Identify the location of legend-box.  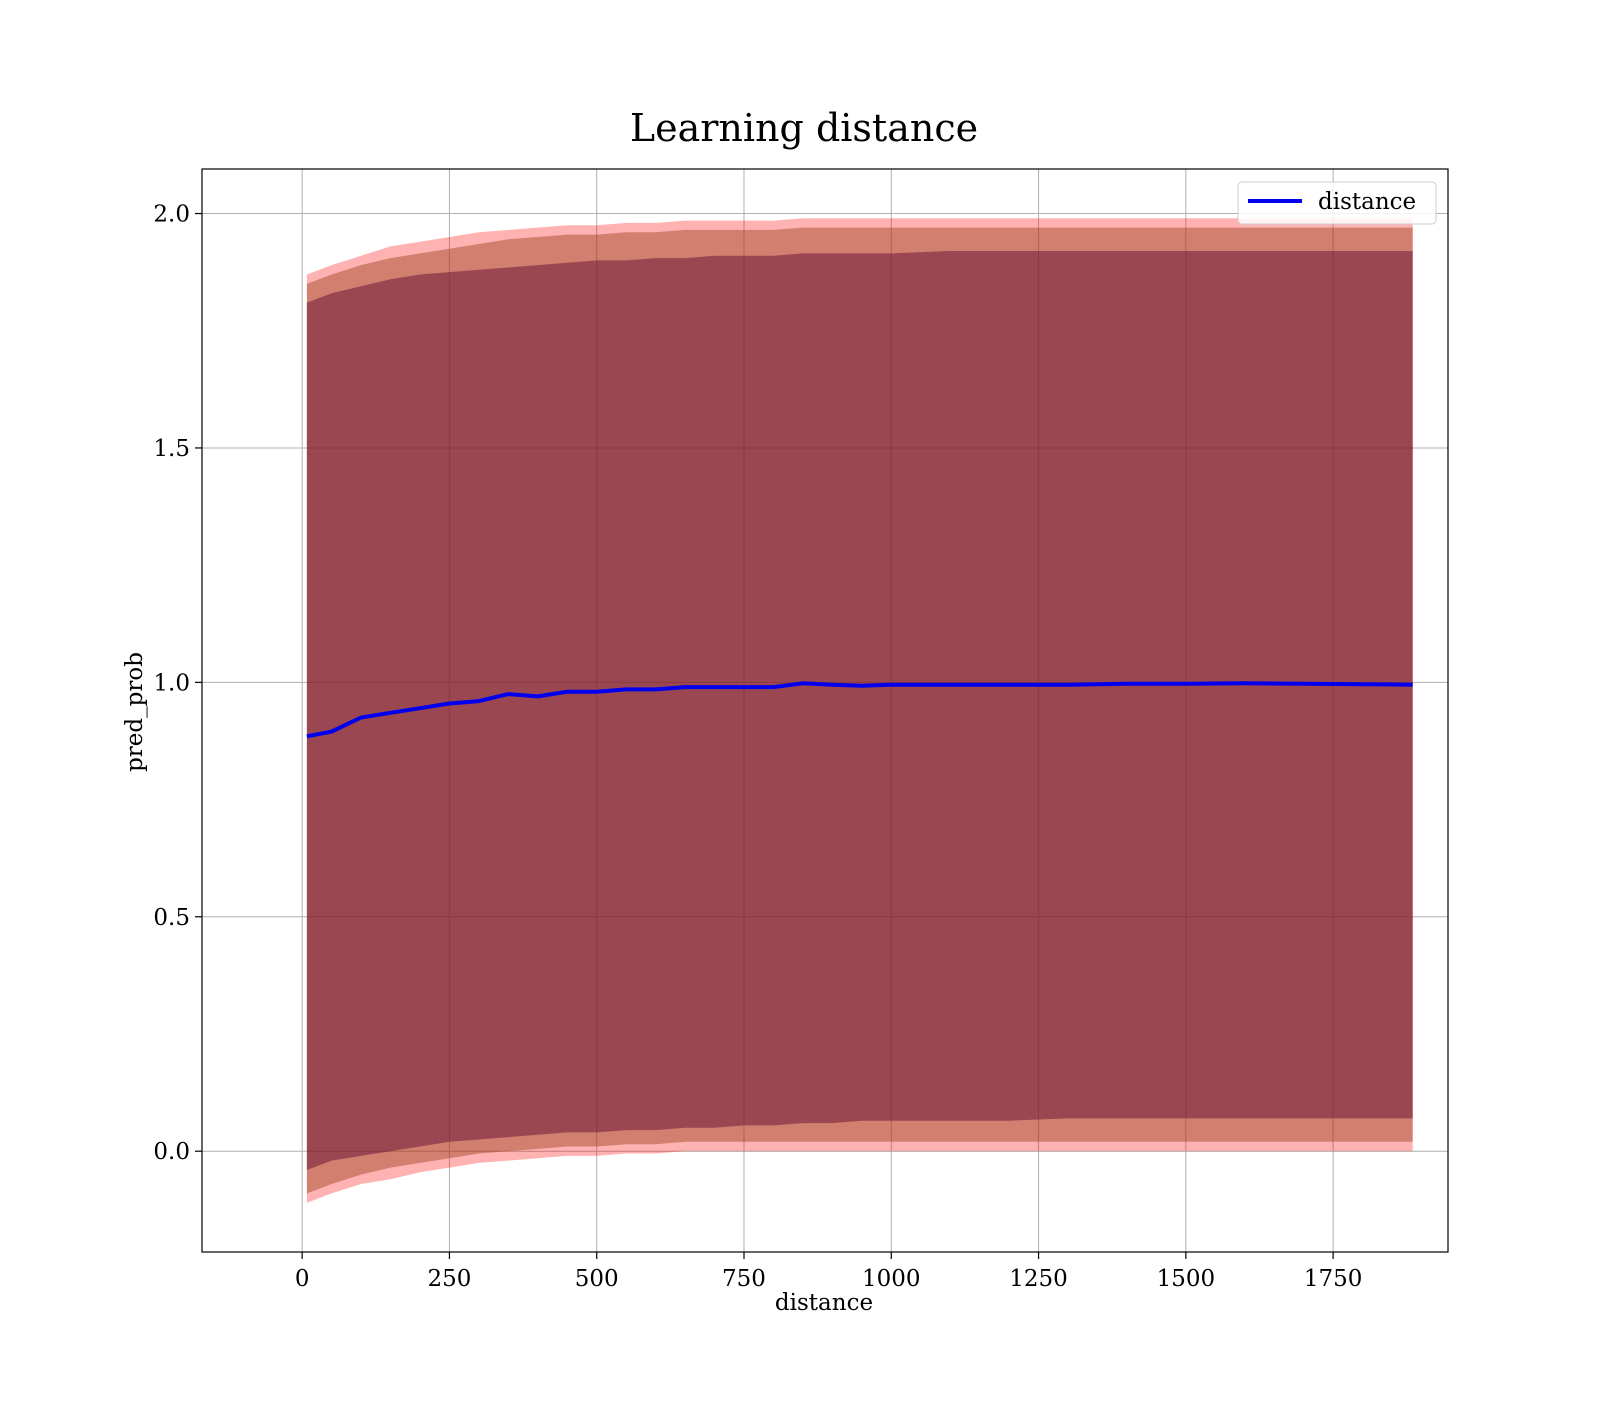
(1337, 203).